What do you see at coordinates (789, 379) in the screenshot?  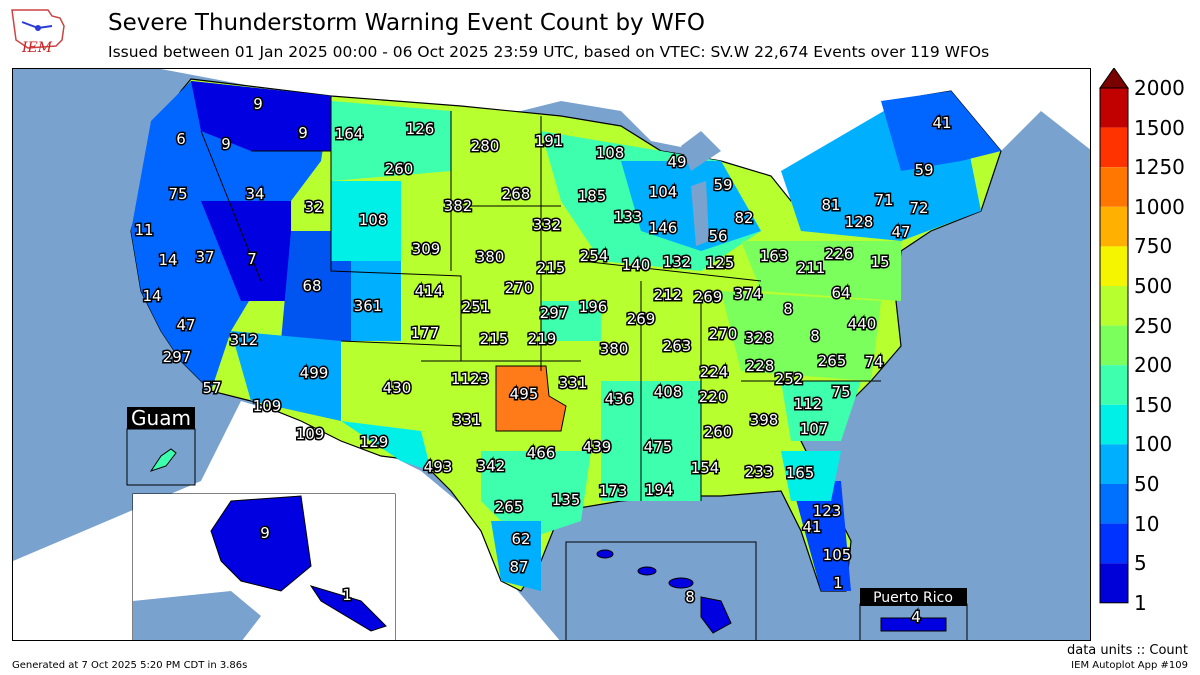 I see `wfo-count-label: 252` at bounding box center [789, 379].